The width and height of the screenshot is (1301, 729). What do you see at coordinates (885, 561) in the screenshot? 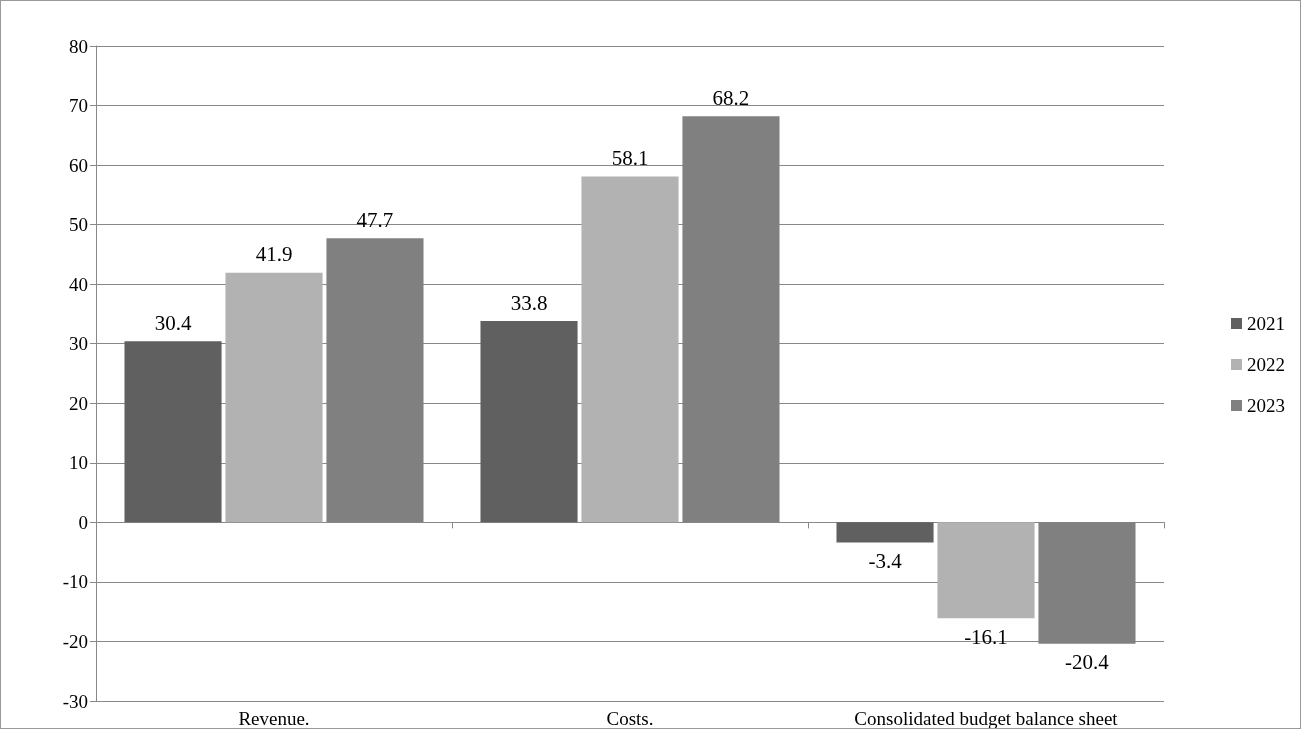
I see `data-label: -3.4` at bounding box center [885, 561].